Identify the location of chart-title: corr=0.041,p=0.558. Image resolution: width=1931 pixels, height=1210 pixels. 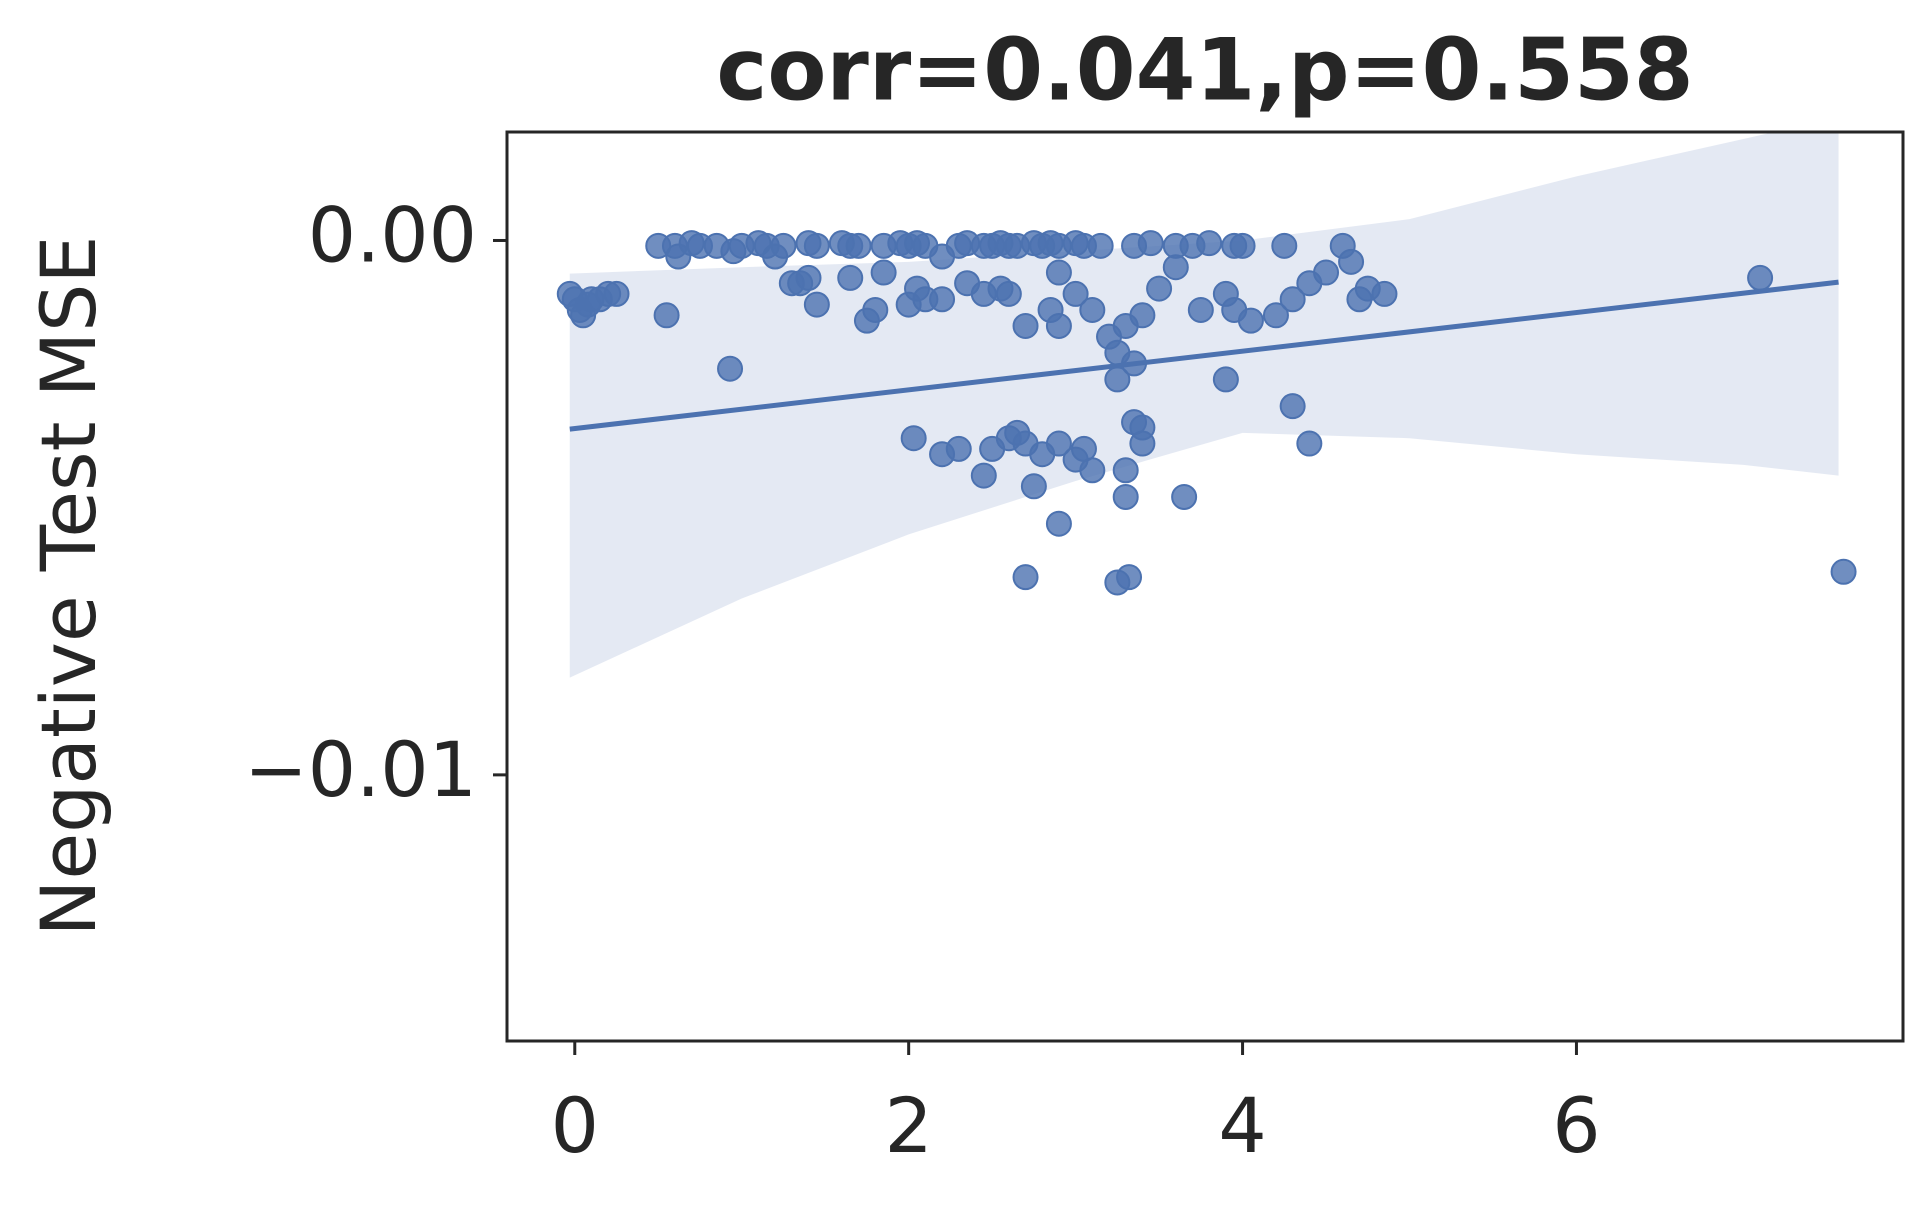
(1204, 70).